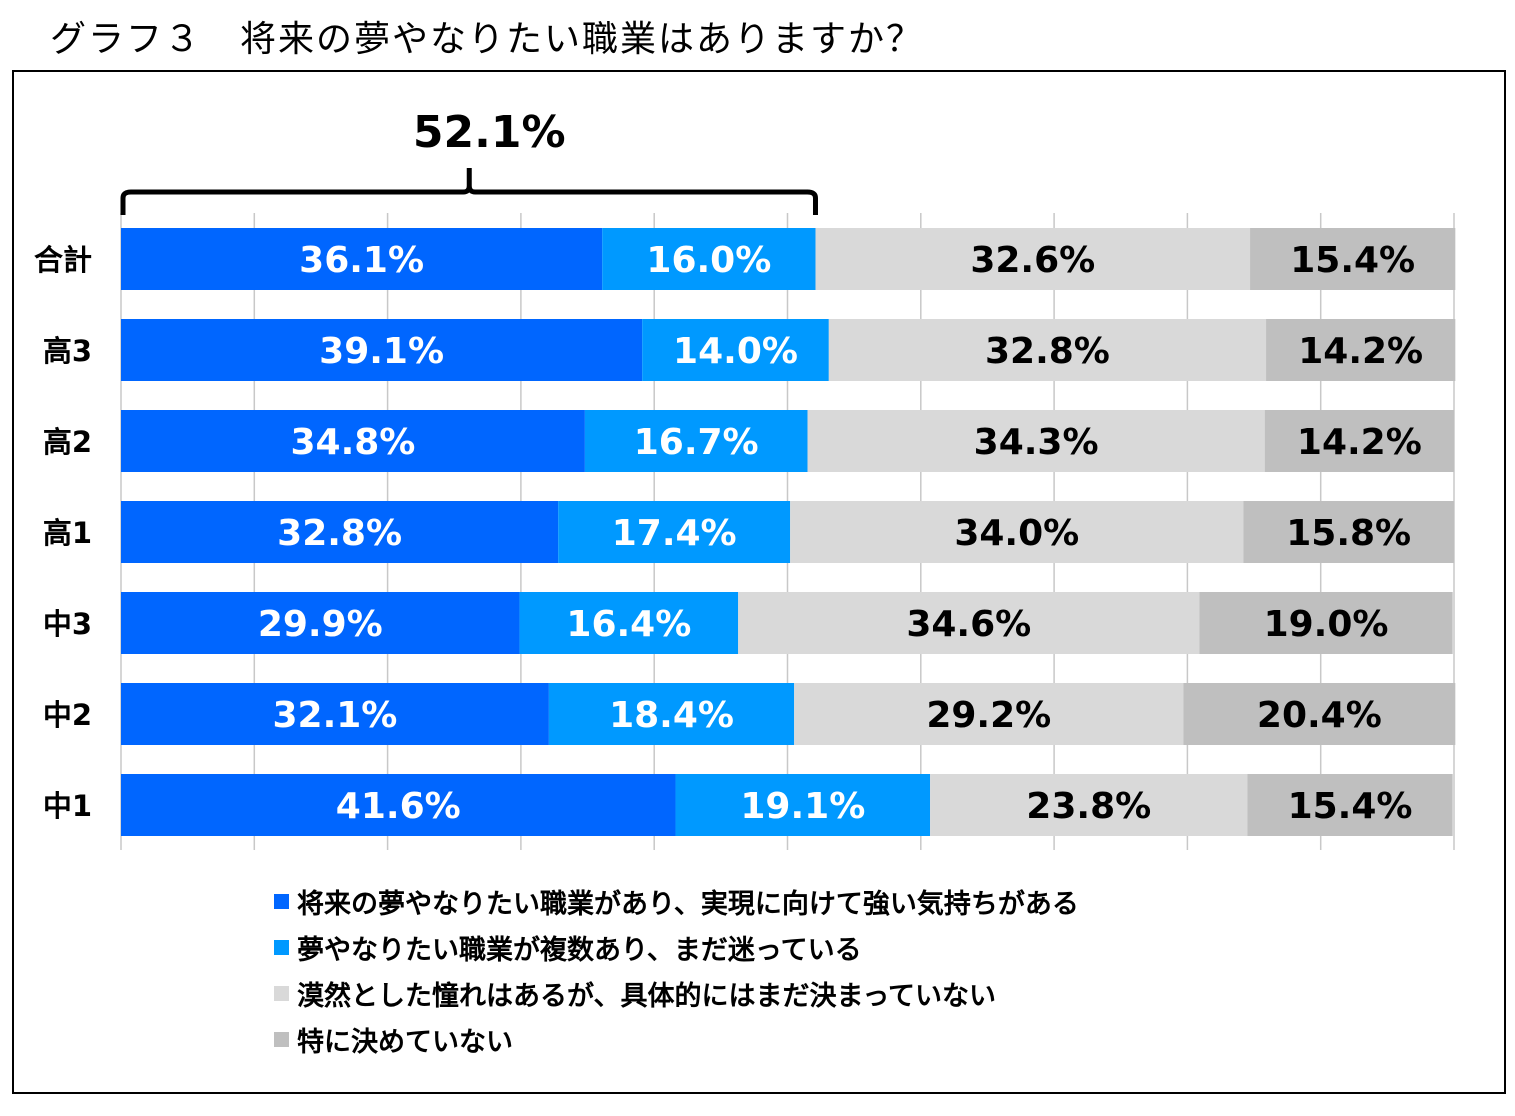  What do you see at coordinates (67, 442) in the screenshot?
I see `category-label: 高2` at bounding box center [67, 442].